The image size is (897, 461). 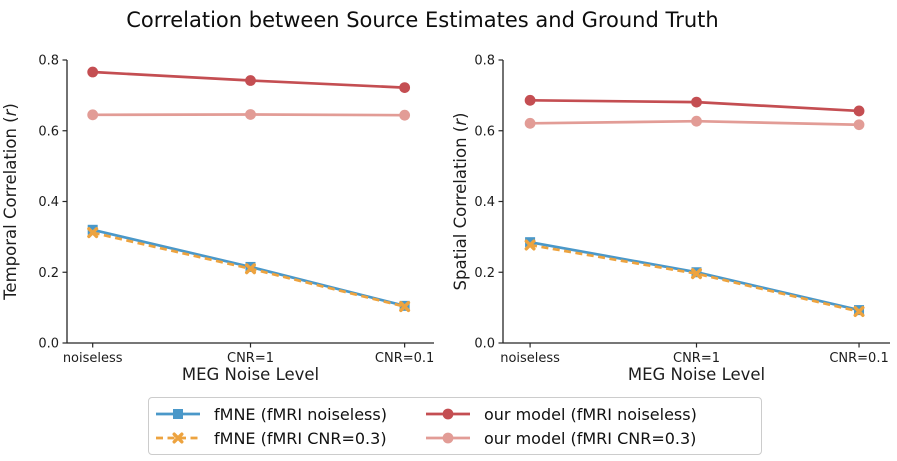 What do you see at coordinates (300, 414) in the screenshot?
I see `legend-label: fMNE (fMRI noiseless)` at bounding box center [300, 414].